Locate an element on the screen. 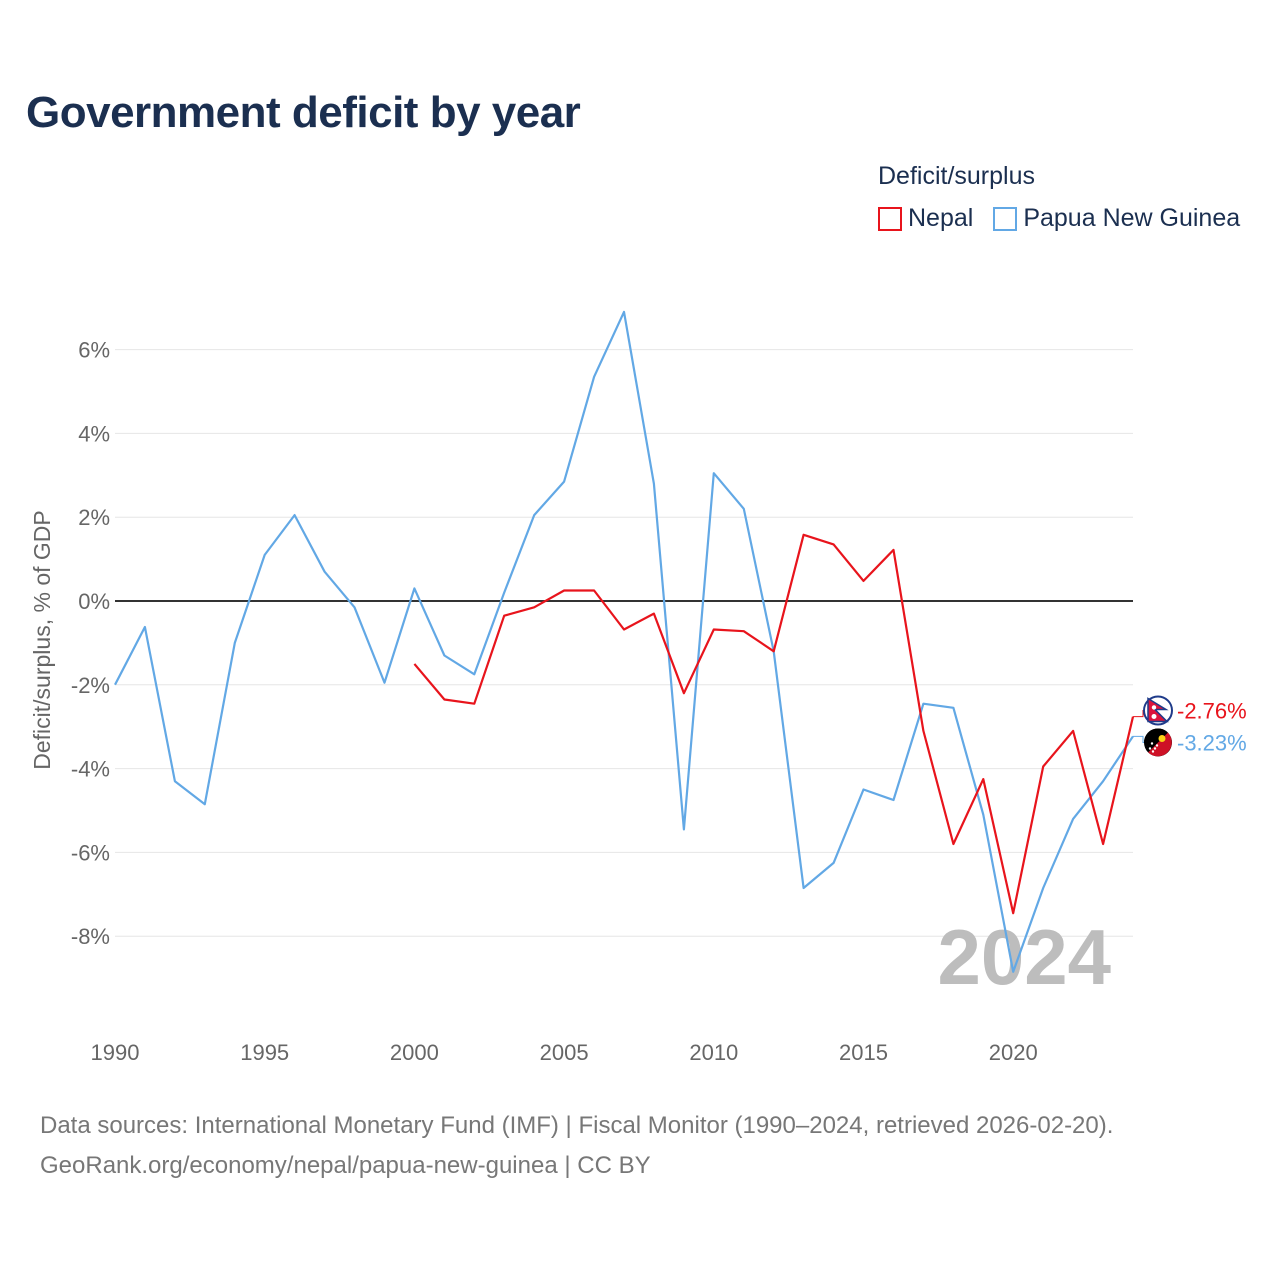 The width and height of the screenshot is (1280, 1280). x-tick-label: 2000 is located at coordinates (414, 1052).